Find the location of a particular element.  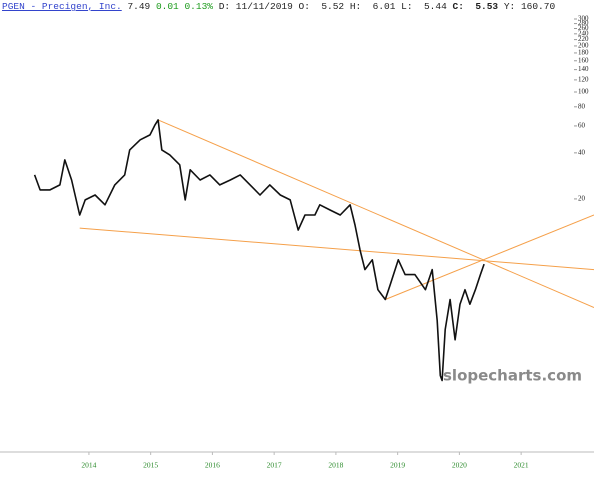

low: 5.44 is located at coordinates (435, 6).